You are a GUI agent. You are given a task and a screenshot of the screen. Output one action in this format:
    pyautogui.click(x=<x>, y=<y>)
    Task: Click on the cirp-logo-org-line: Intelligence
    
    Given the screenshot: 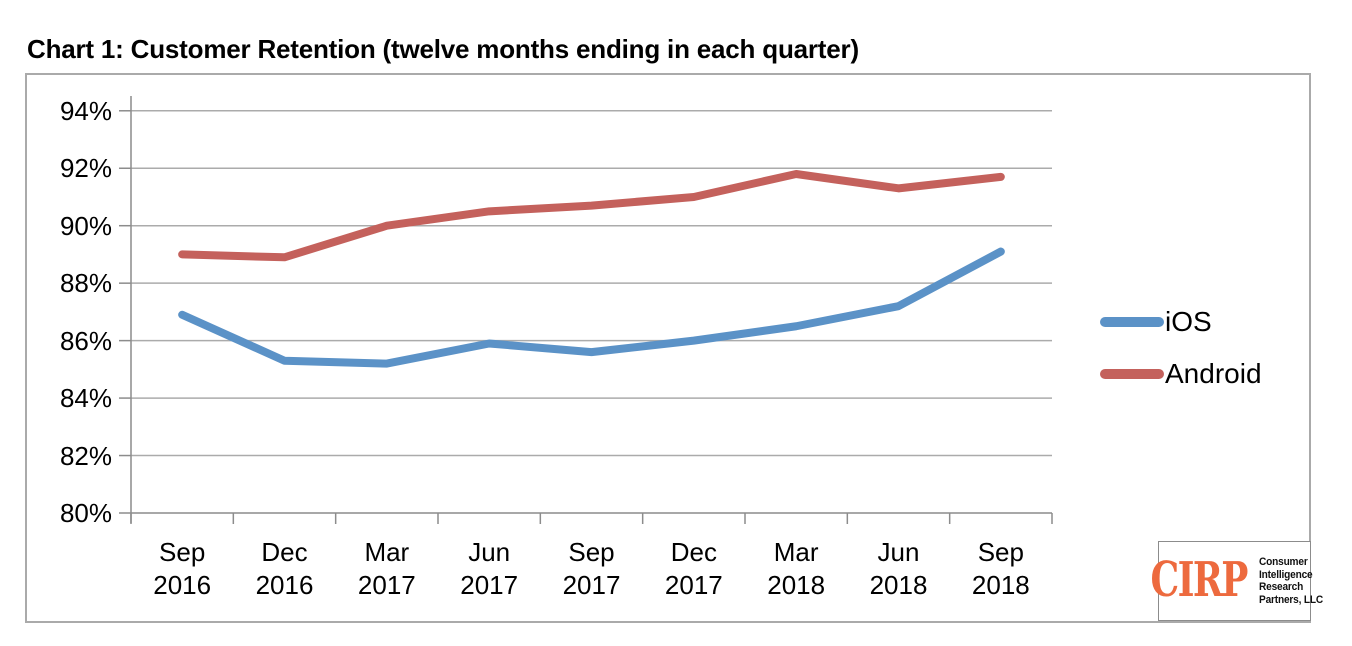 What is the action you would take?
    pyautogui.click(x=1286, y=574)
    